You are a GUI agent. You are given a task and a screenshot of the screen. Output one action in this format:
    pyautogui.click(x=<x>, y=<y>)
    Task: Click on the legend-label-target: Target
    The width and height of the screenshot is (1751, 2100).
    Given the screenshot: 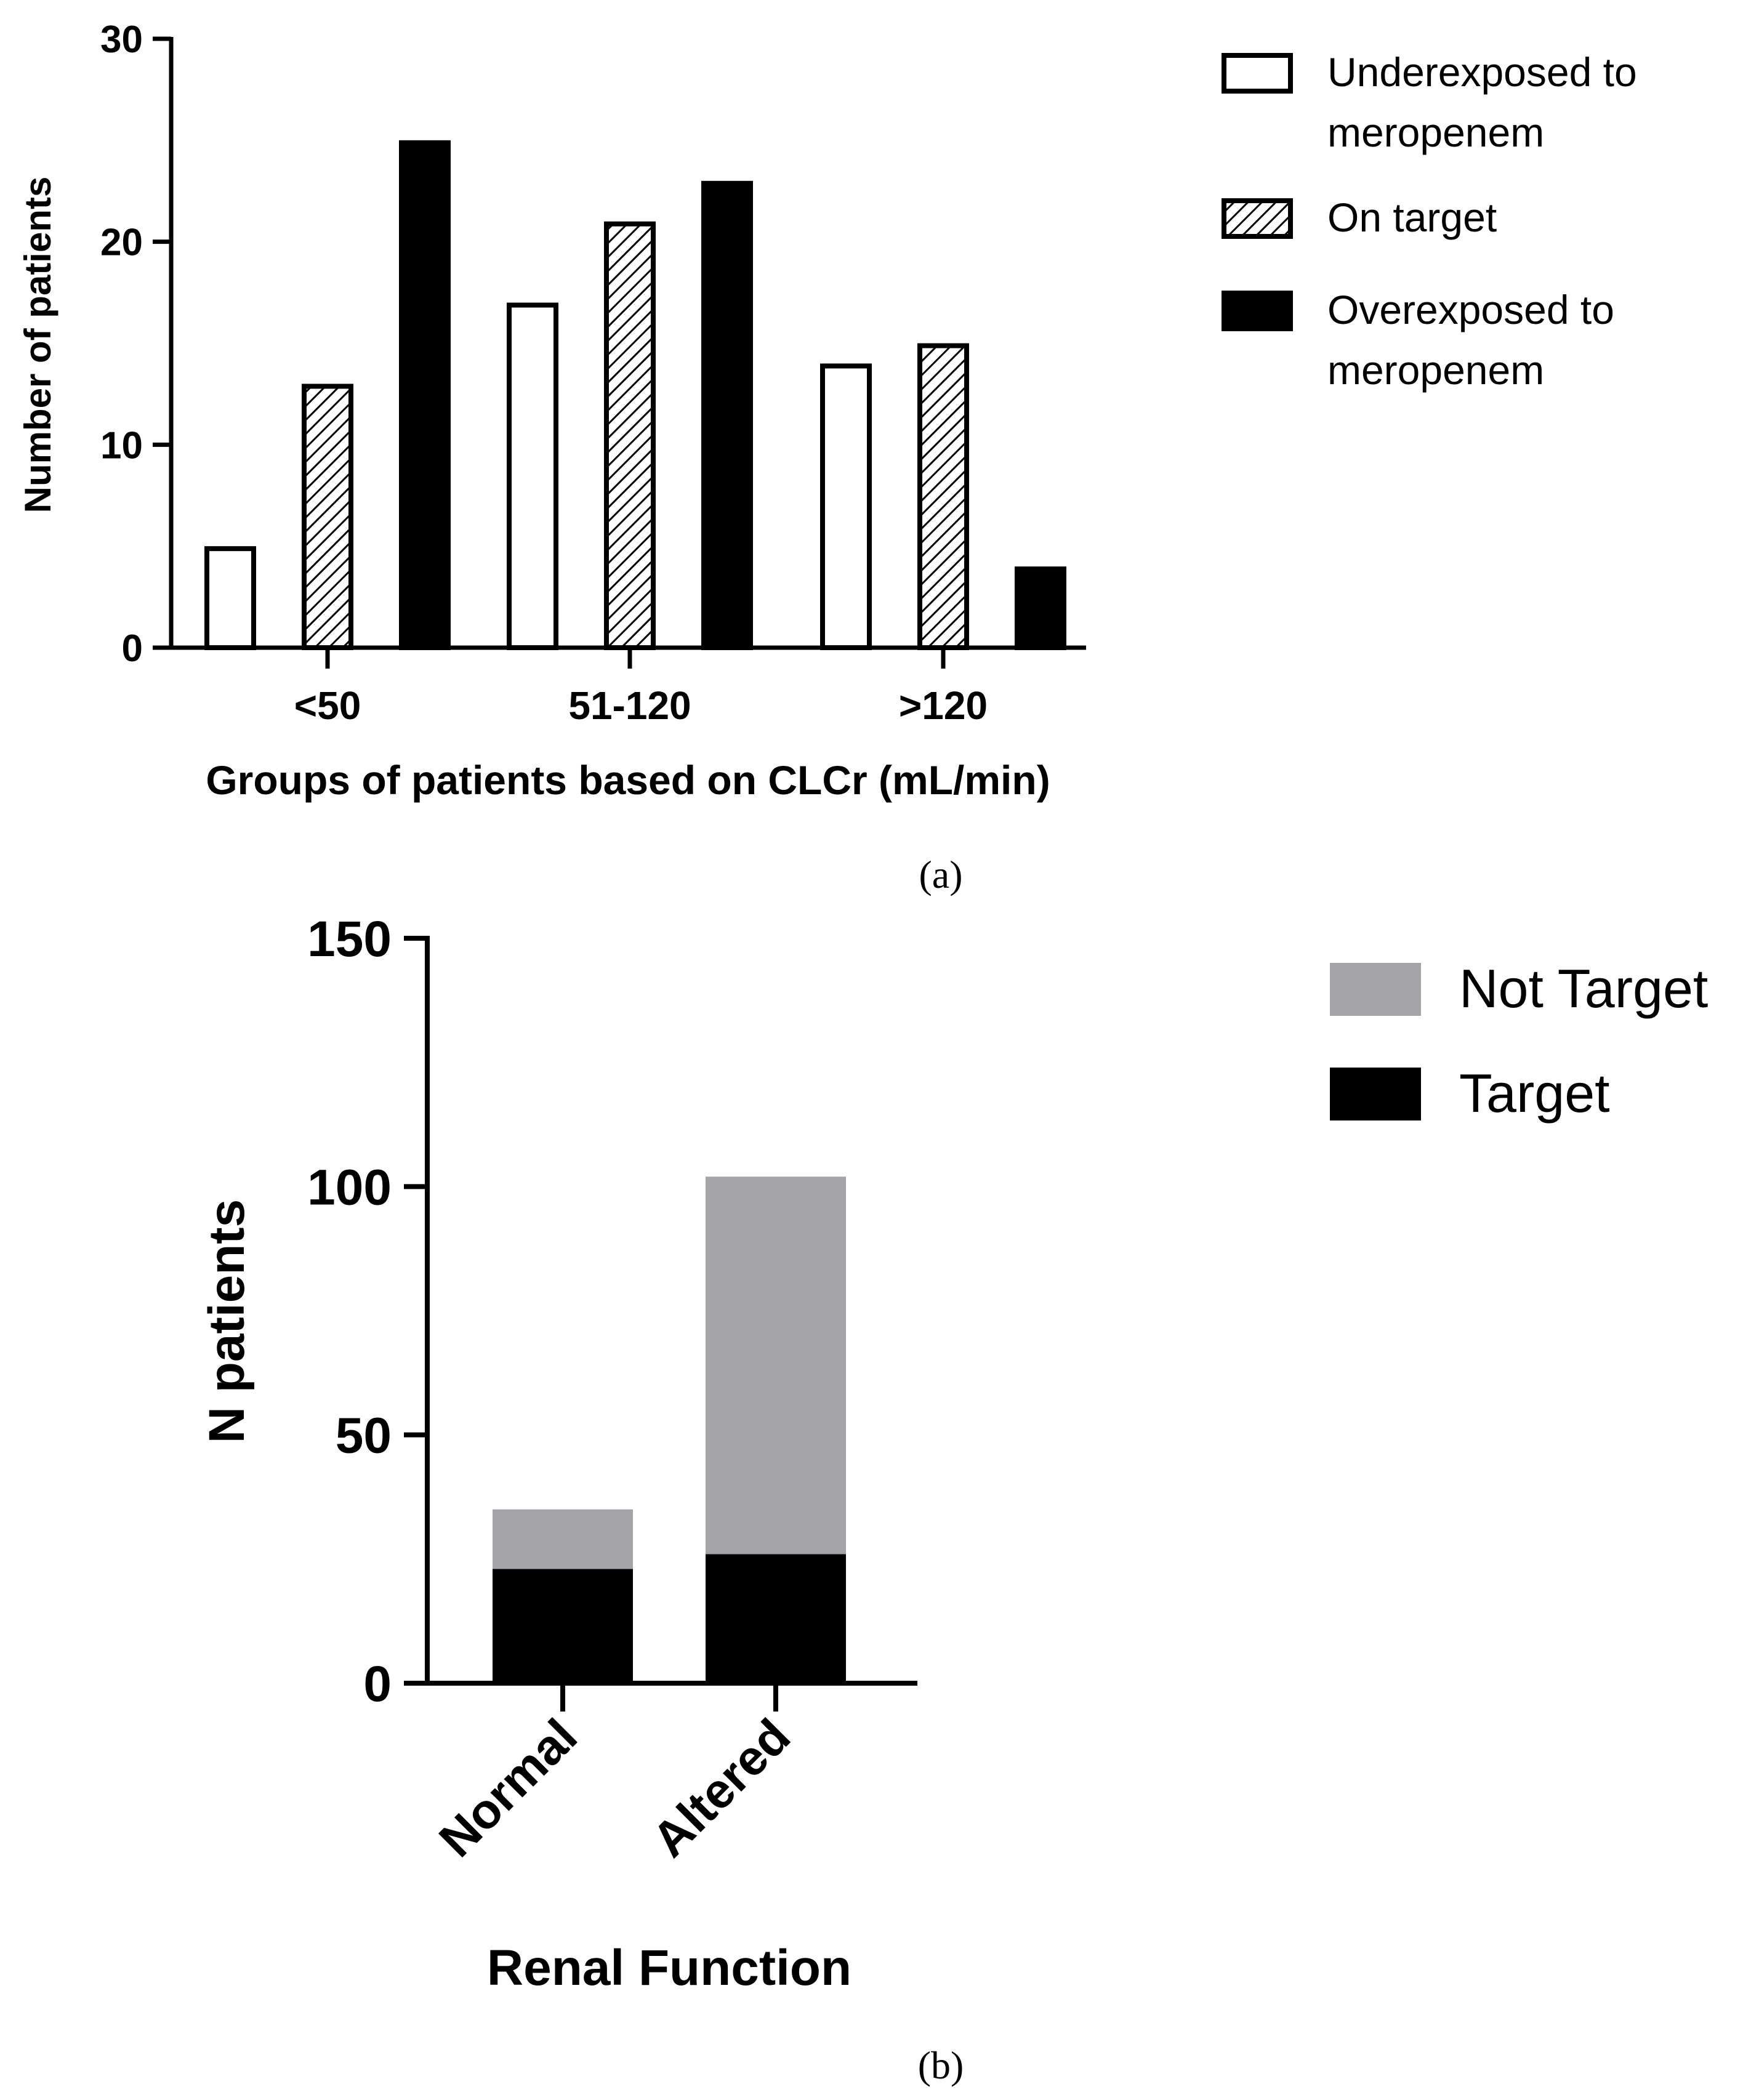 What is the action you would take?
    pyautogui.click(x=1534, y=1094)
    